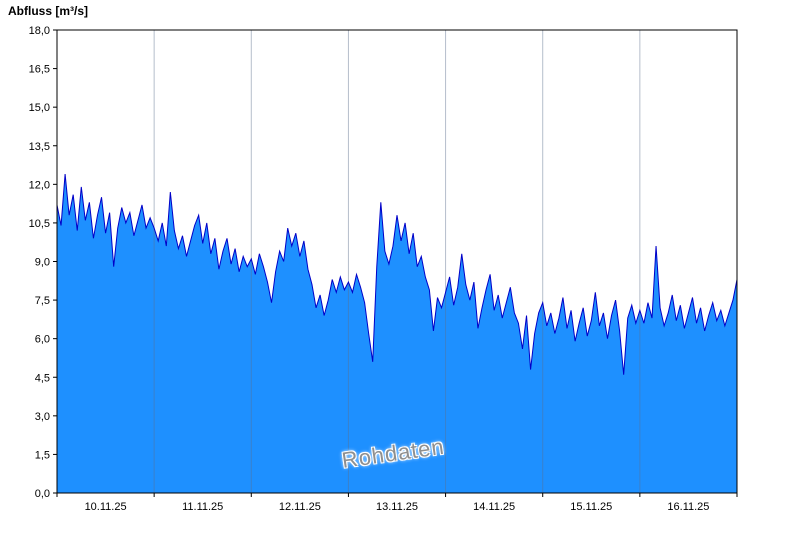 The image size is (800, 550). What do you see at coordinates (39, 224) in the screenshot?
I see `y-tick-label: 10,5` at bounding box center [39, 224].